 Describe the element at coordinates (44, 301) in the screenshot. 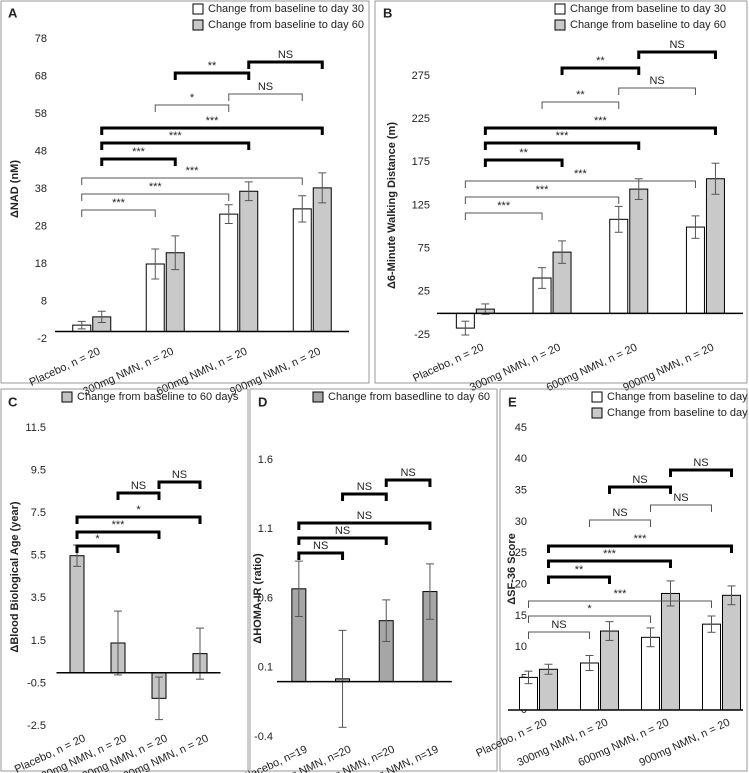

I see `y-tick-label: 8` at that location.